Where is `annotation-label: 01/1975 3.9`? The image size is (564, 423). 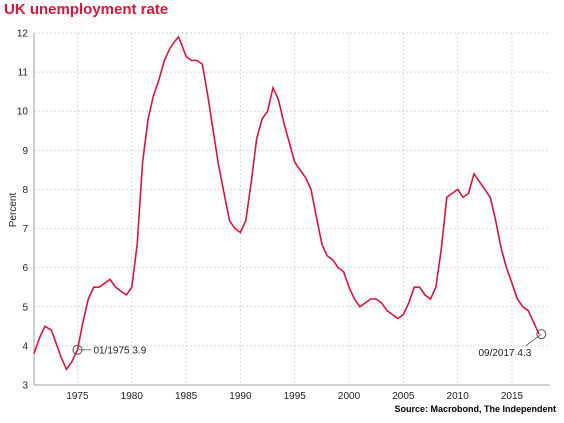
annotation-label: 01/1975 3.9 is located at coordinates (119, 350).